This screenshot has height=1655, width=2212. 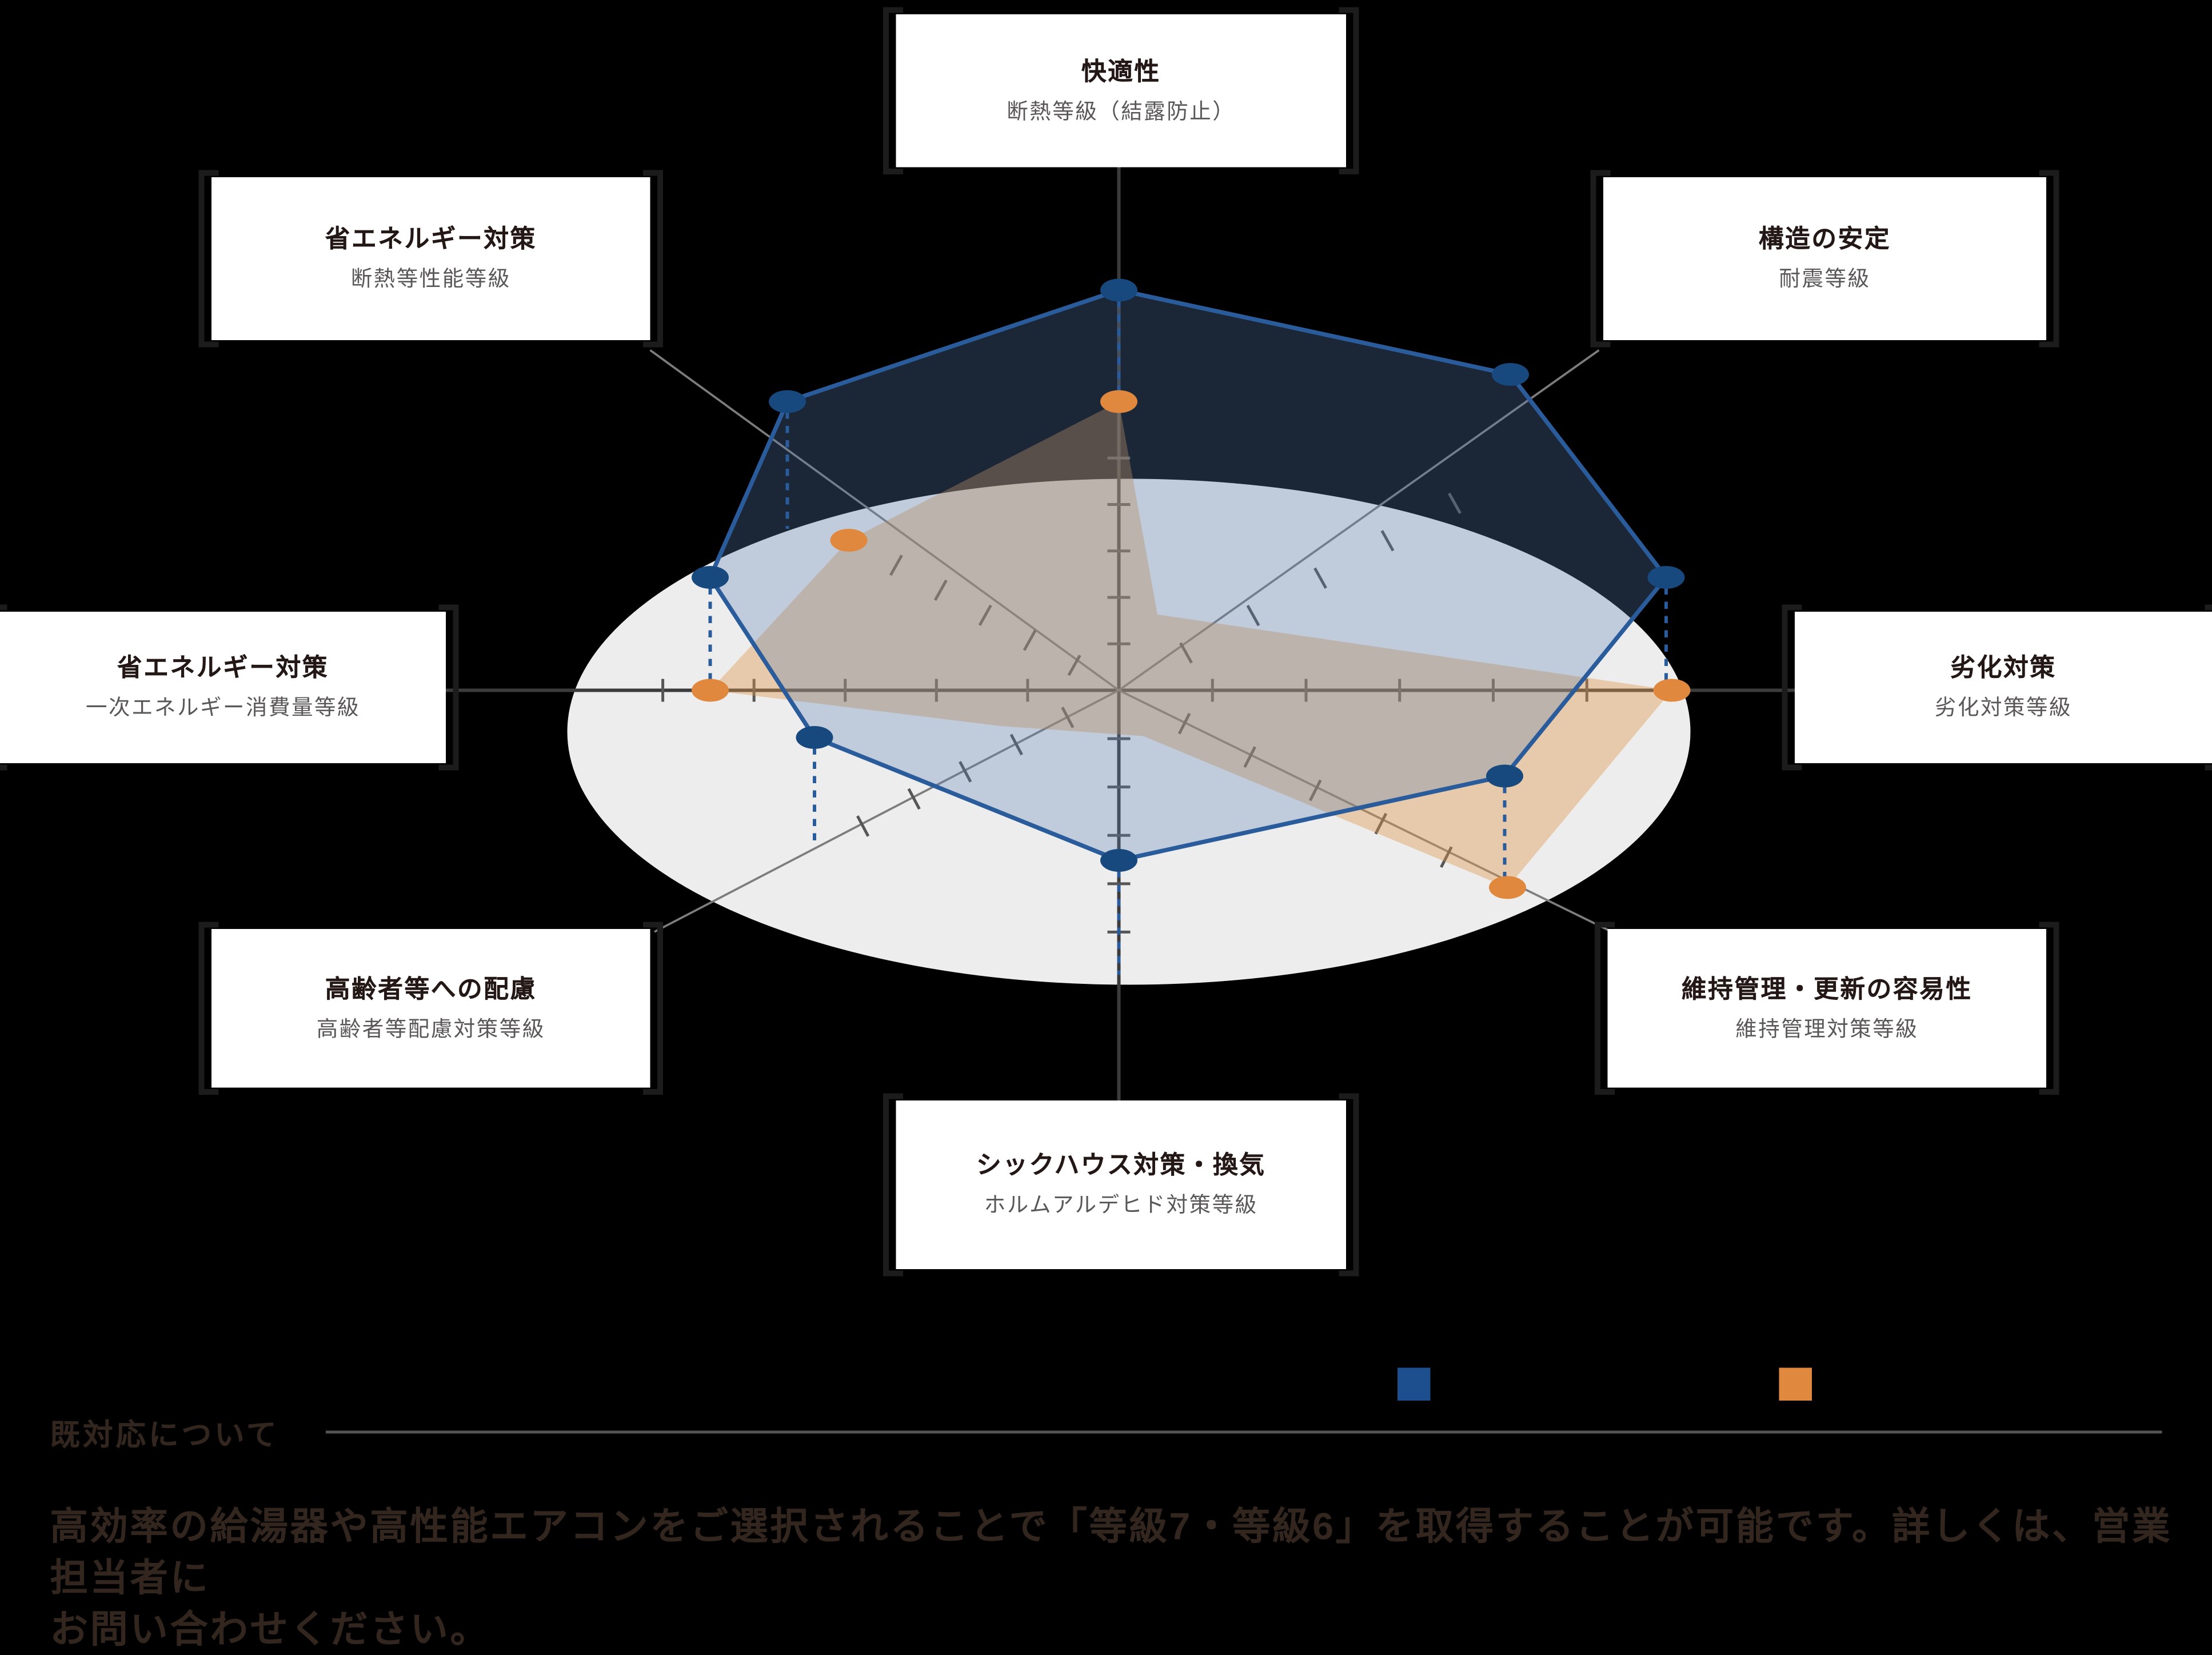 What do you see at coordinates (1824, 258) in the screenshot?
I see `axis-label-box-top-right: 構造の安定 耐震等級` at bounding box center [1824, 258].